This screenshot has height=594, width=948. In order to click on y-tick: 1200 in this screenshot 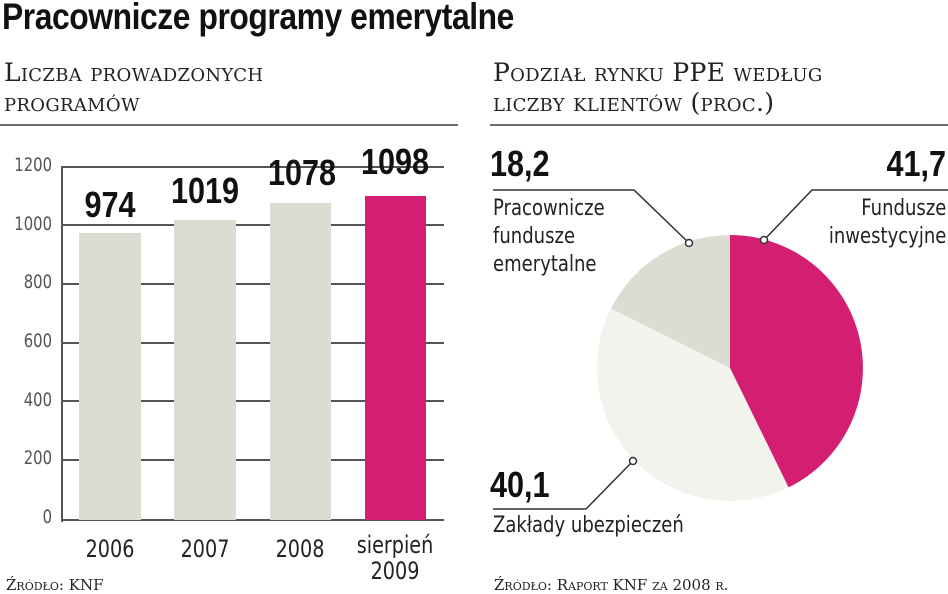, I will do `click(33, 165)`.